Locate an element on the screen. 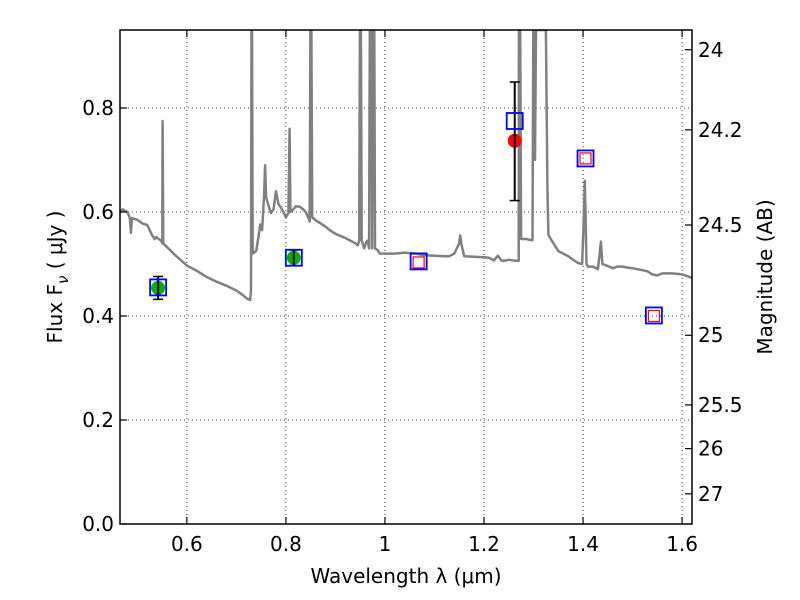 The height and width of the screenshot is (600, 800). x-tick-label: 1.2 is located at coordinates (484, 544).